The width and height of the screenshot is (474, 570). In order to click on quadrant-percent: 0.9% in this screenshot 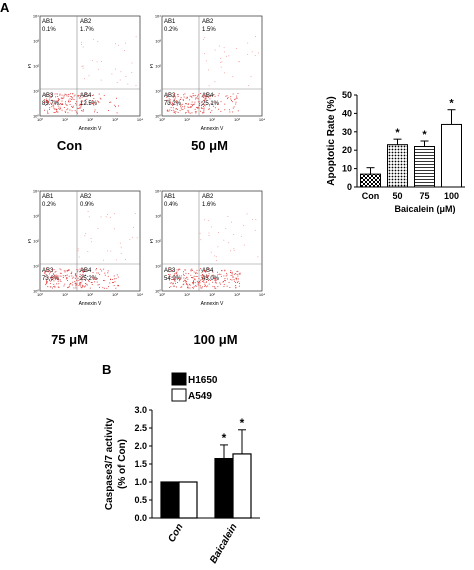, I will do `click(87, 205)`.